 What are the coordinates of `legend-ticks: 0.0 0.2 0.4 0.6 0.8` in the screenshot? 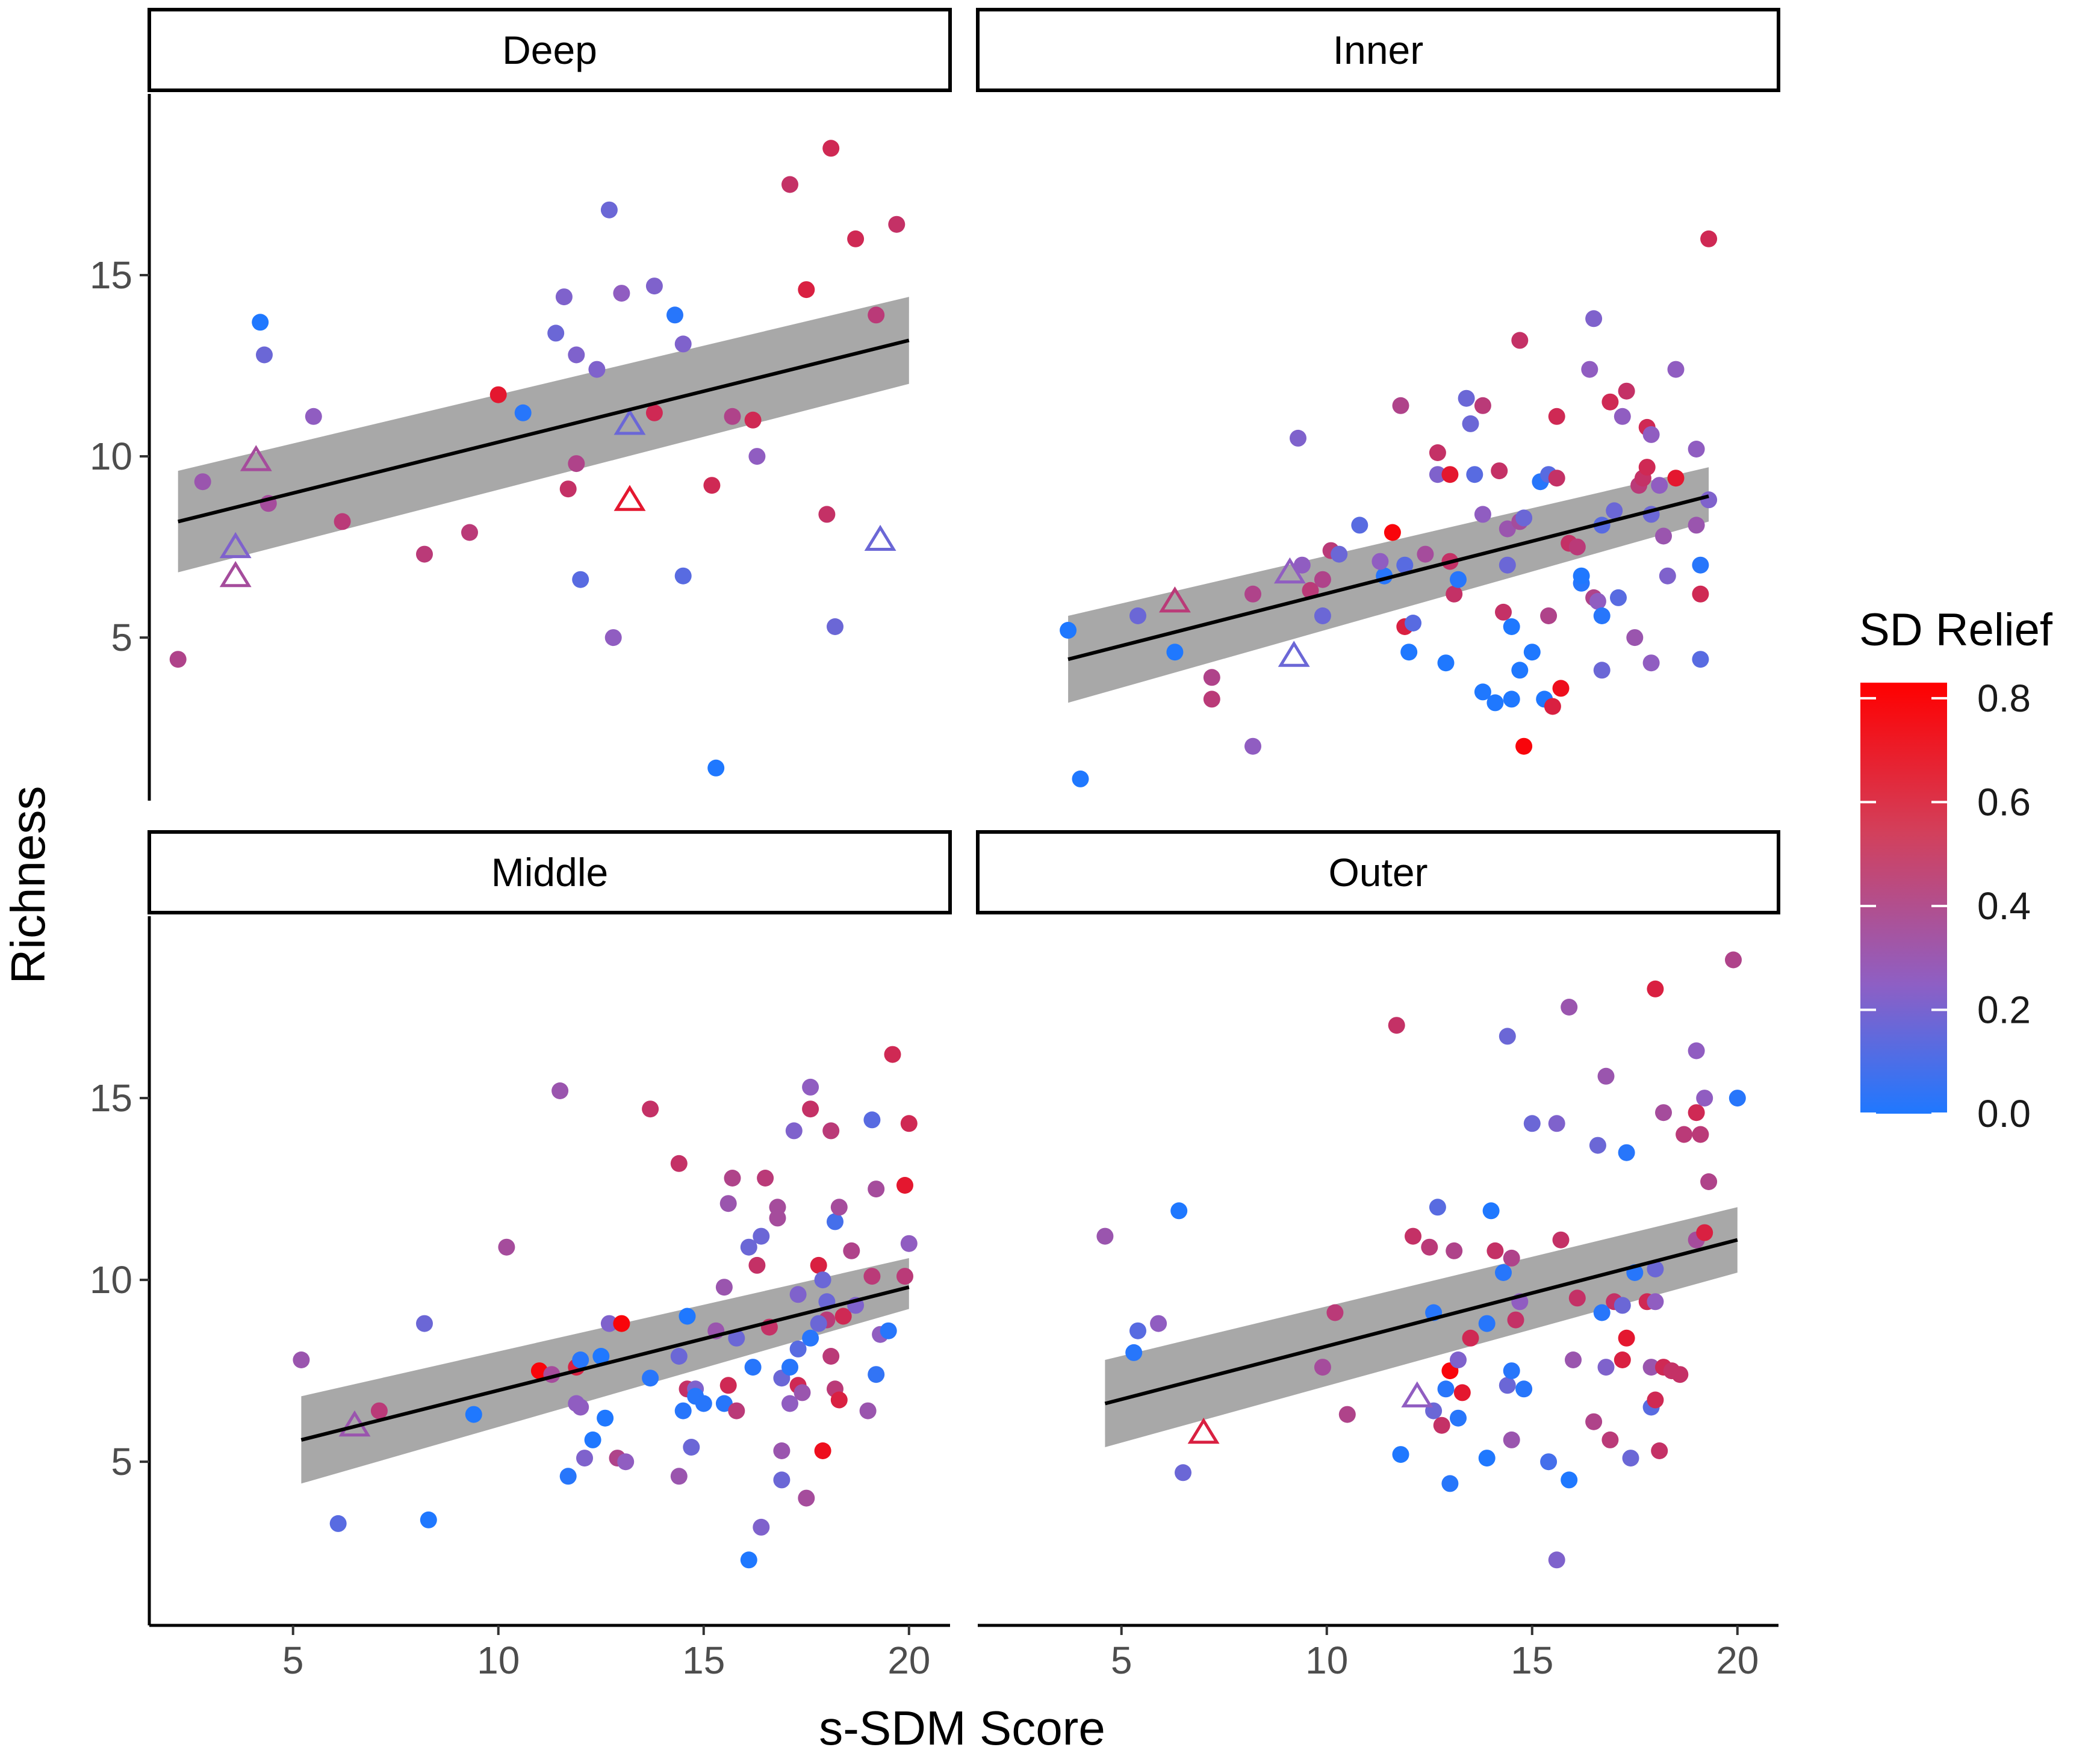 It's located at (1945, 906).